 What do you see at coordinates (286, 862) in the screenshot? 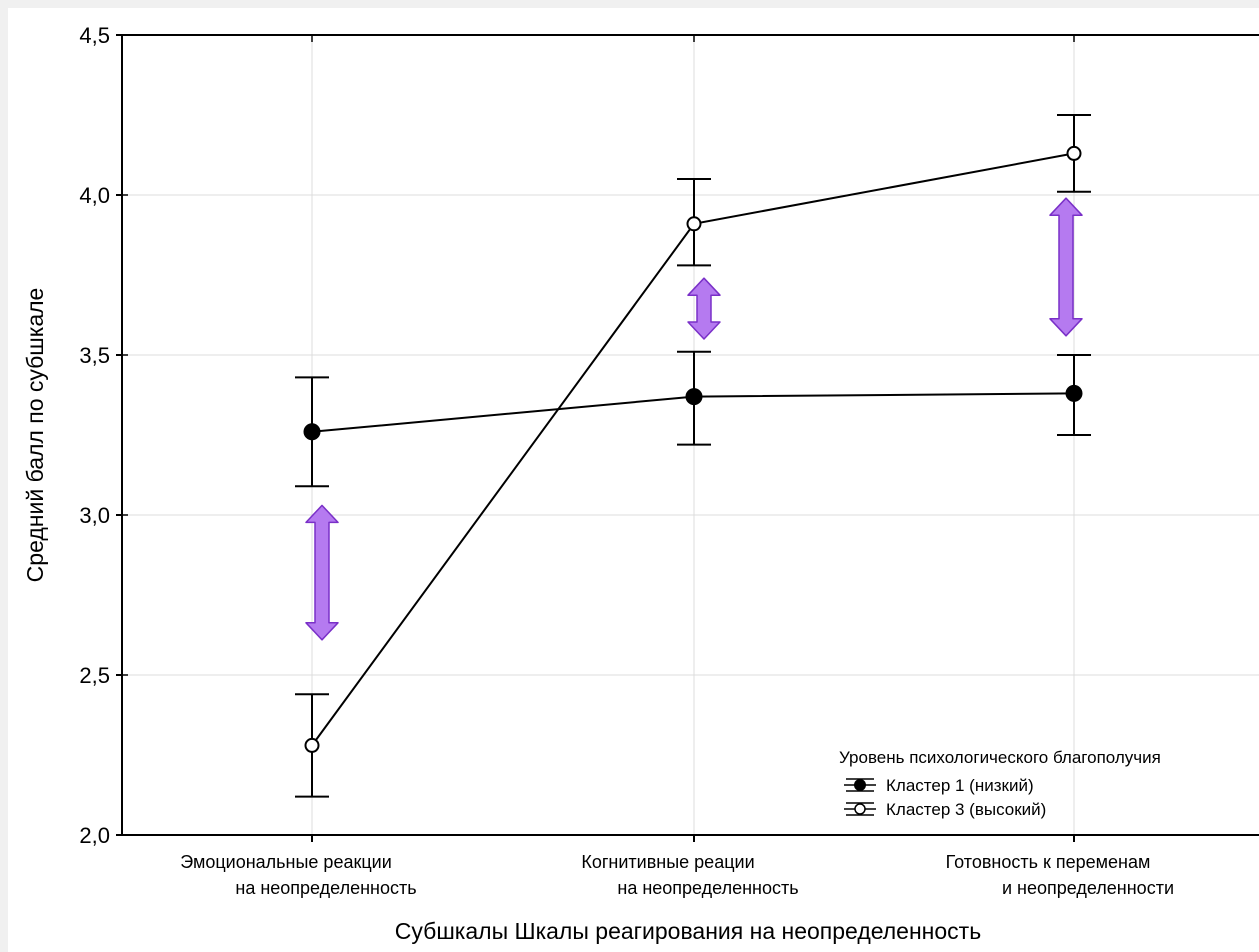
I see `category-label-line1: Эмоциональные реакции` at bounding box center [286, 862].